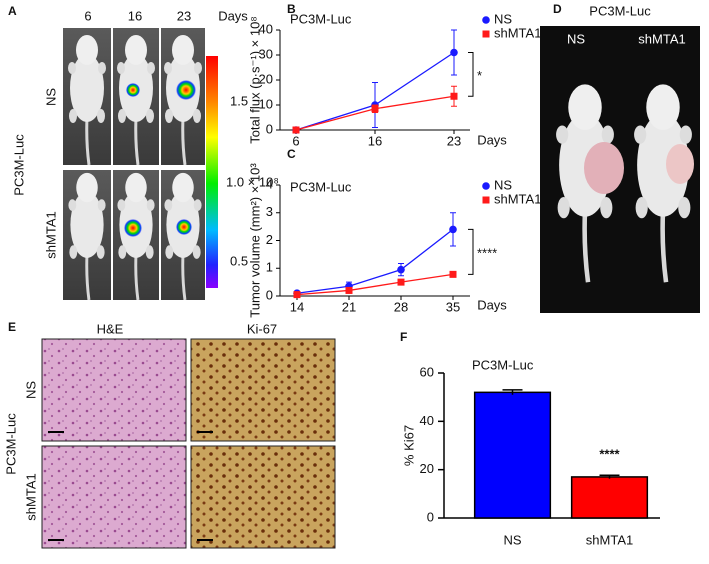 The height and width of the screenshot is (564, 709). I want to click on x-tick-label: 16, so click(375, 140).